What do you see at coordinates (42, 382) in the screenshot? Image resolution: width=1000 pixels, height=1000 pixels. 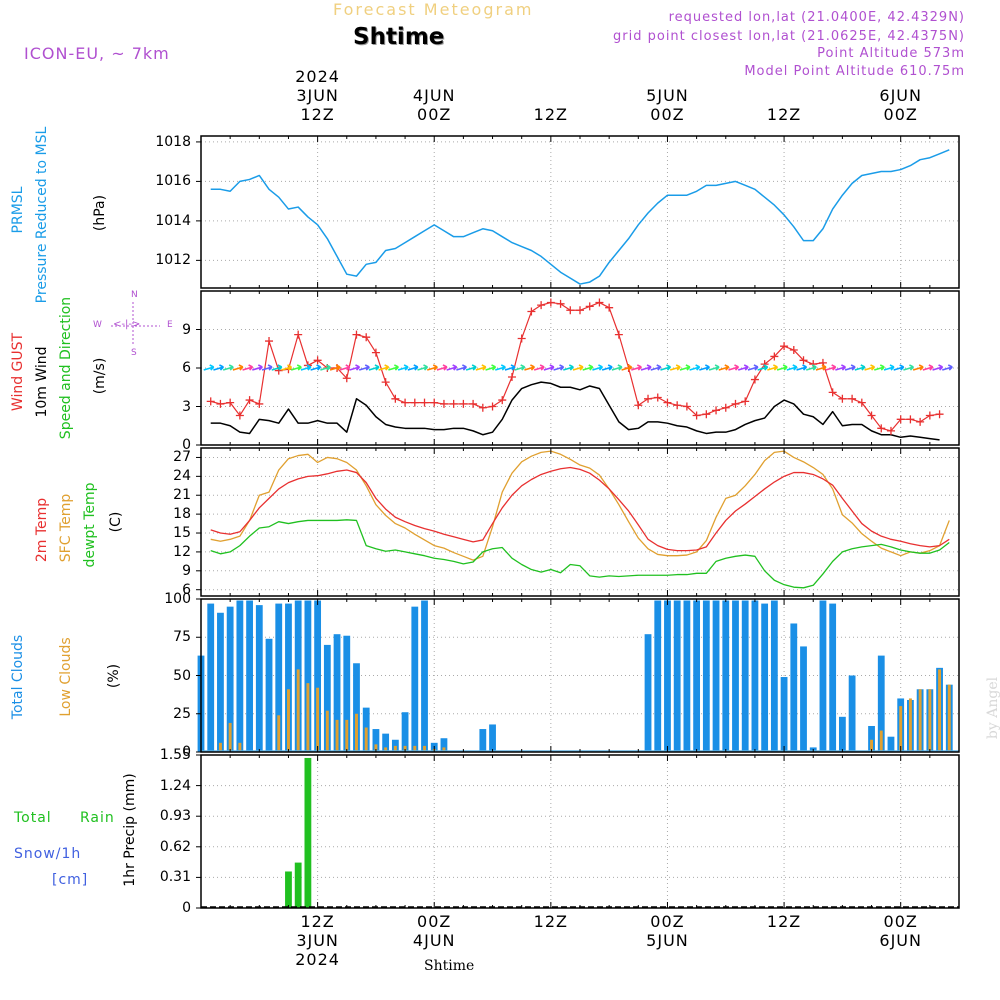 I see `wind-label-10m: 10m Wind` at bounding box center [42, 382].